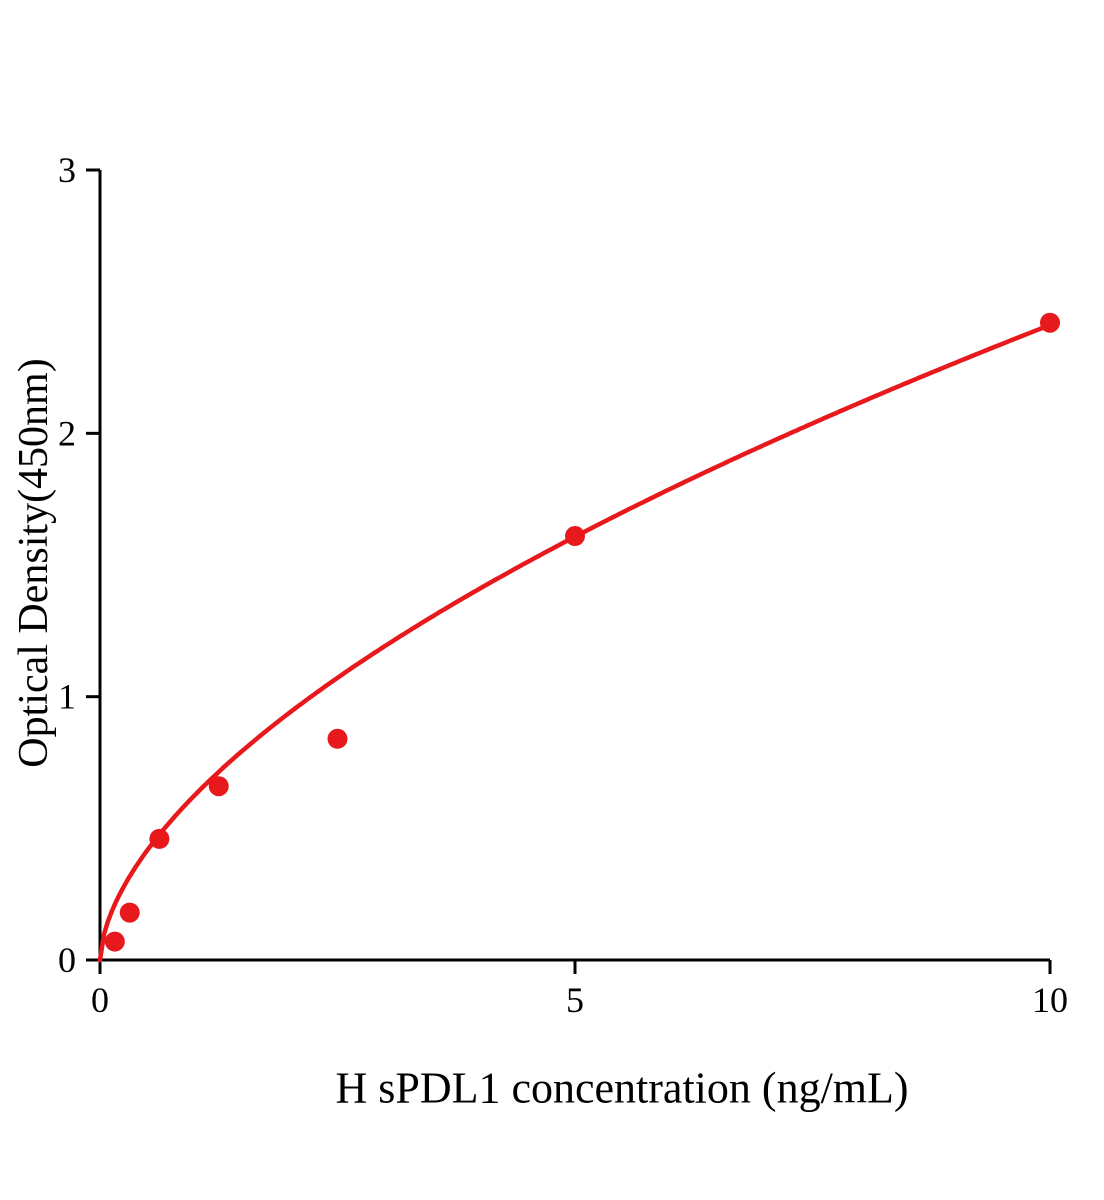 The width and height of the screenshot is (1104, 1200). I want to click on x-axis-label: H sPDL1 concentration (ng/mL), so click(622, 1088).